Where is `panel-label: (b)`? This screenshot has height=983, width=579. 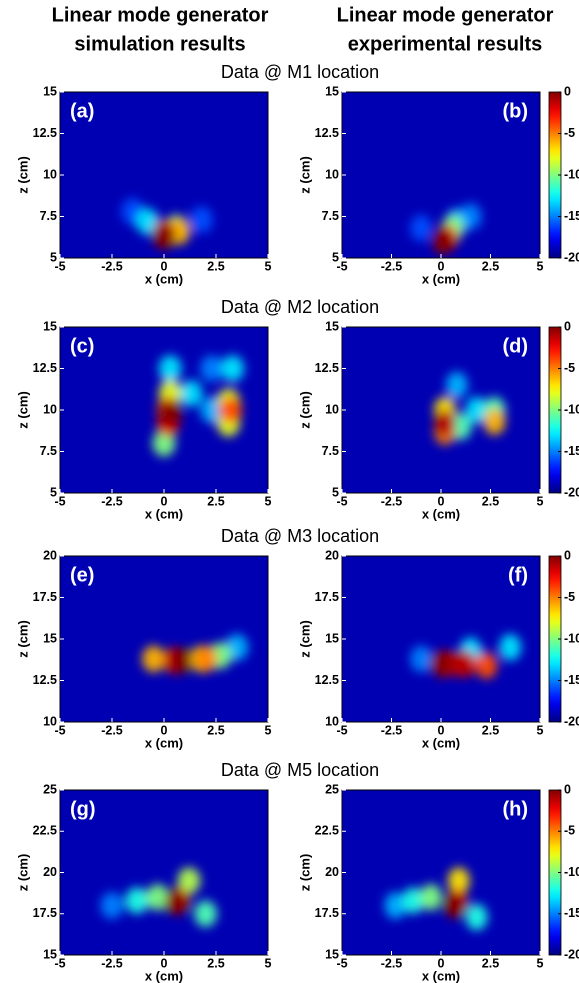
panel-label: (b) is located at coordinates (515, 111).